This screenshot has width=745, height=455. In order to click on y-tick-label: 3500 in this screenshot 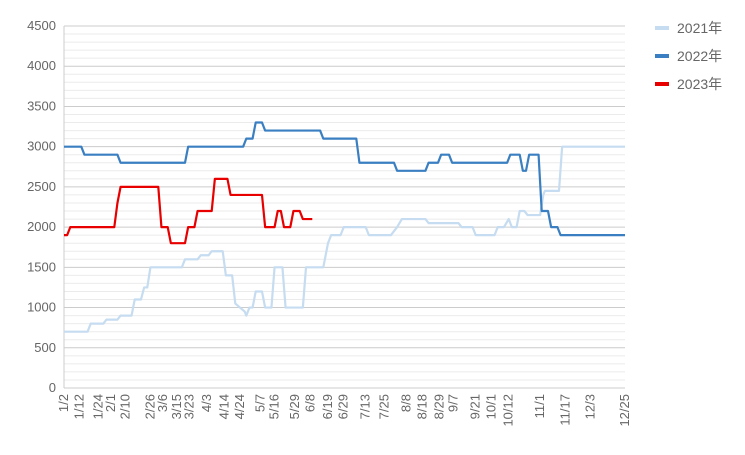, I will do `click(41, 105)`.